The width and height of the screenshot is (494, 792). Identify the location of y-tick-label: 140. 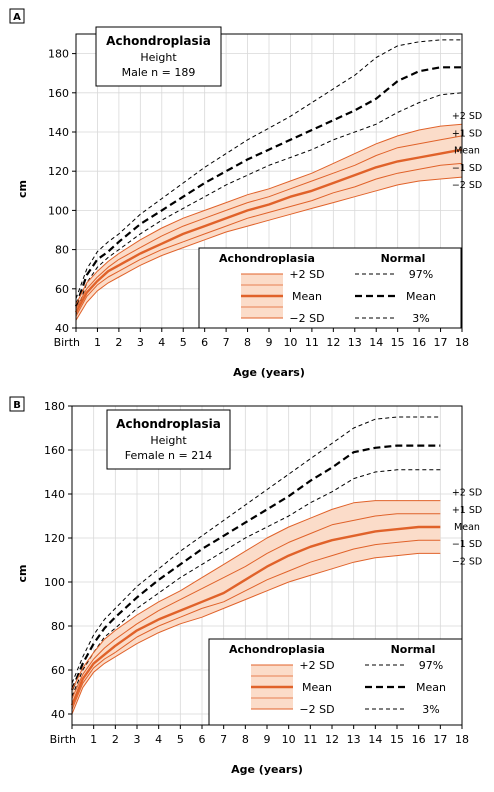
(58, 132).